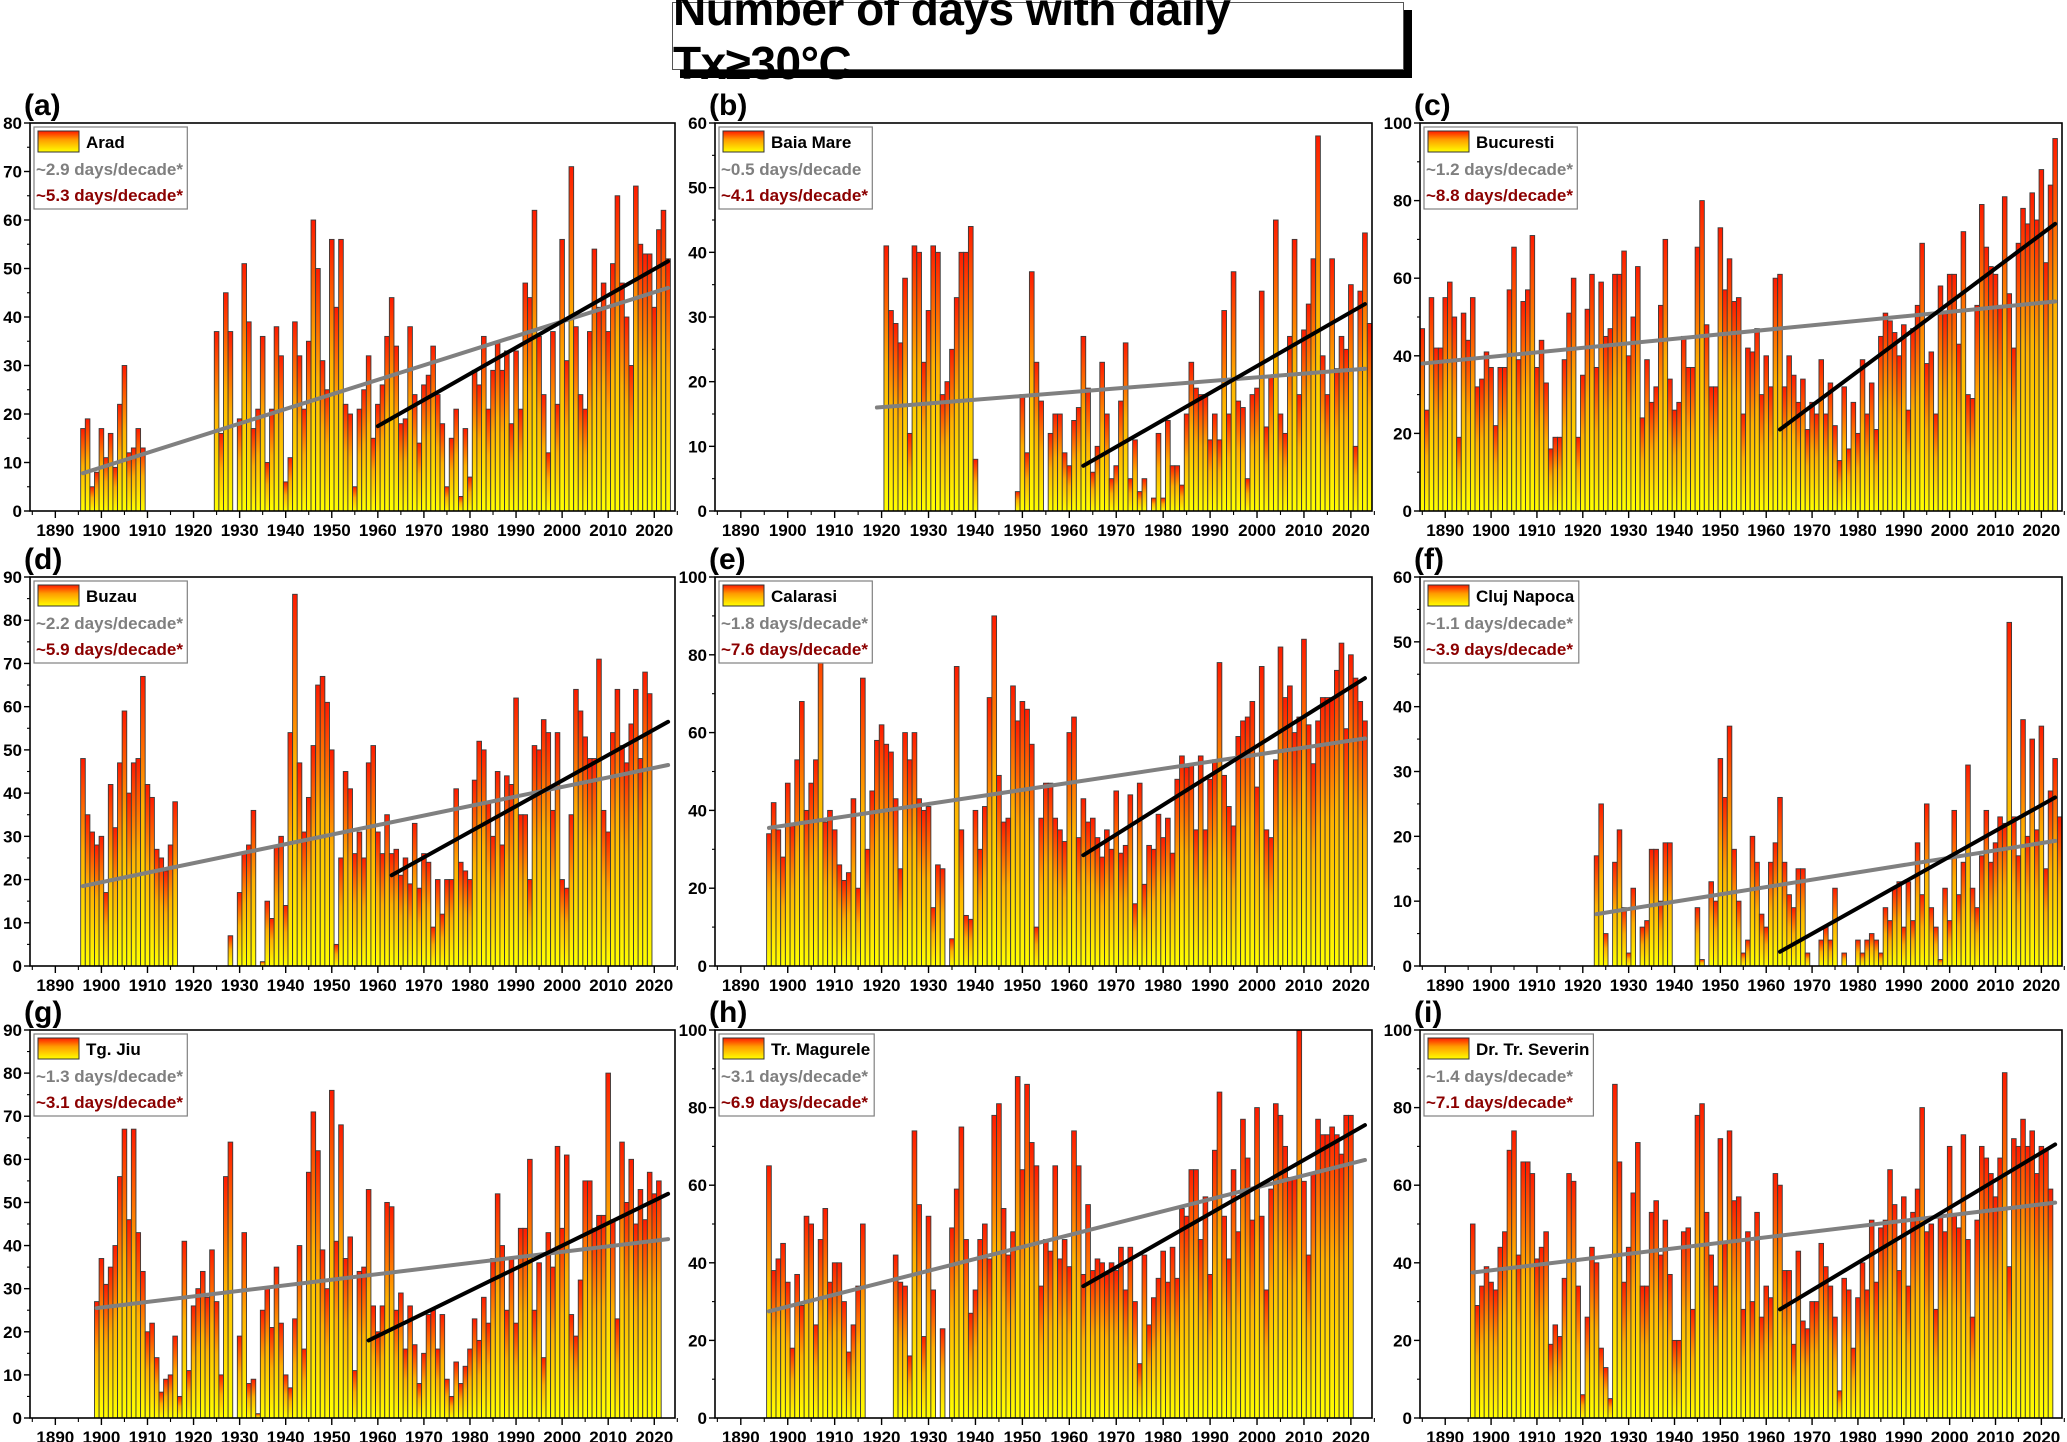  Describe the element at coordinates (933, 378) in the screenshot. I see `bar-1931` at that location.